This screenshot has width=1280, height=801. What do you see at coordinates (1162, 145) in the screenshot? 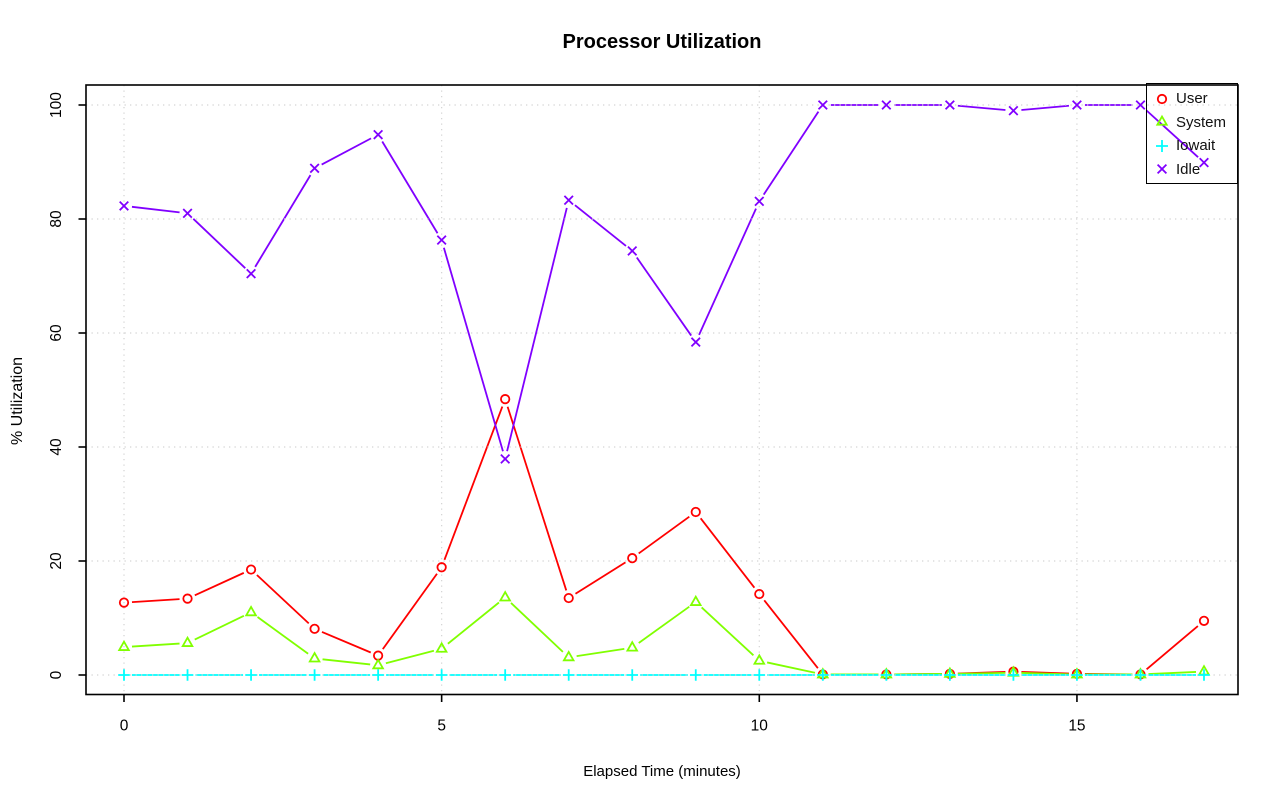
I see `iowait-plus-marker-icon` at bounding box center [1162, 145].